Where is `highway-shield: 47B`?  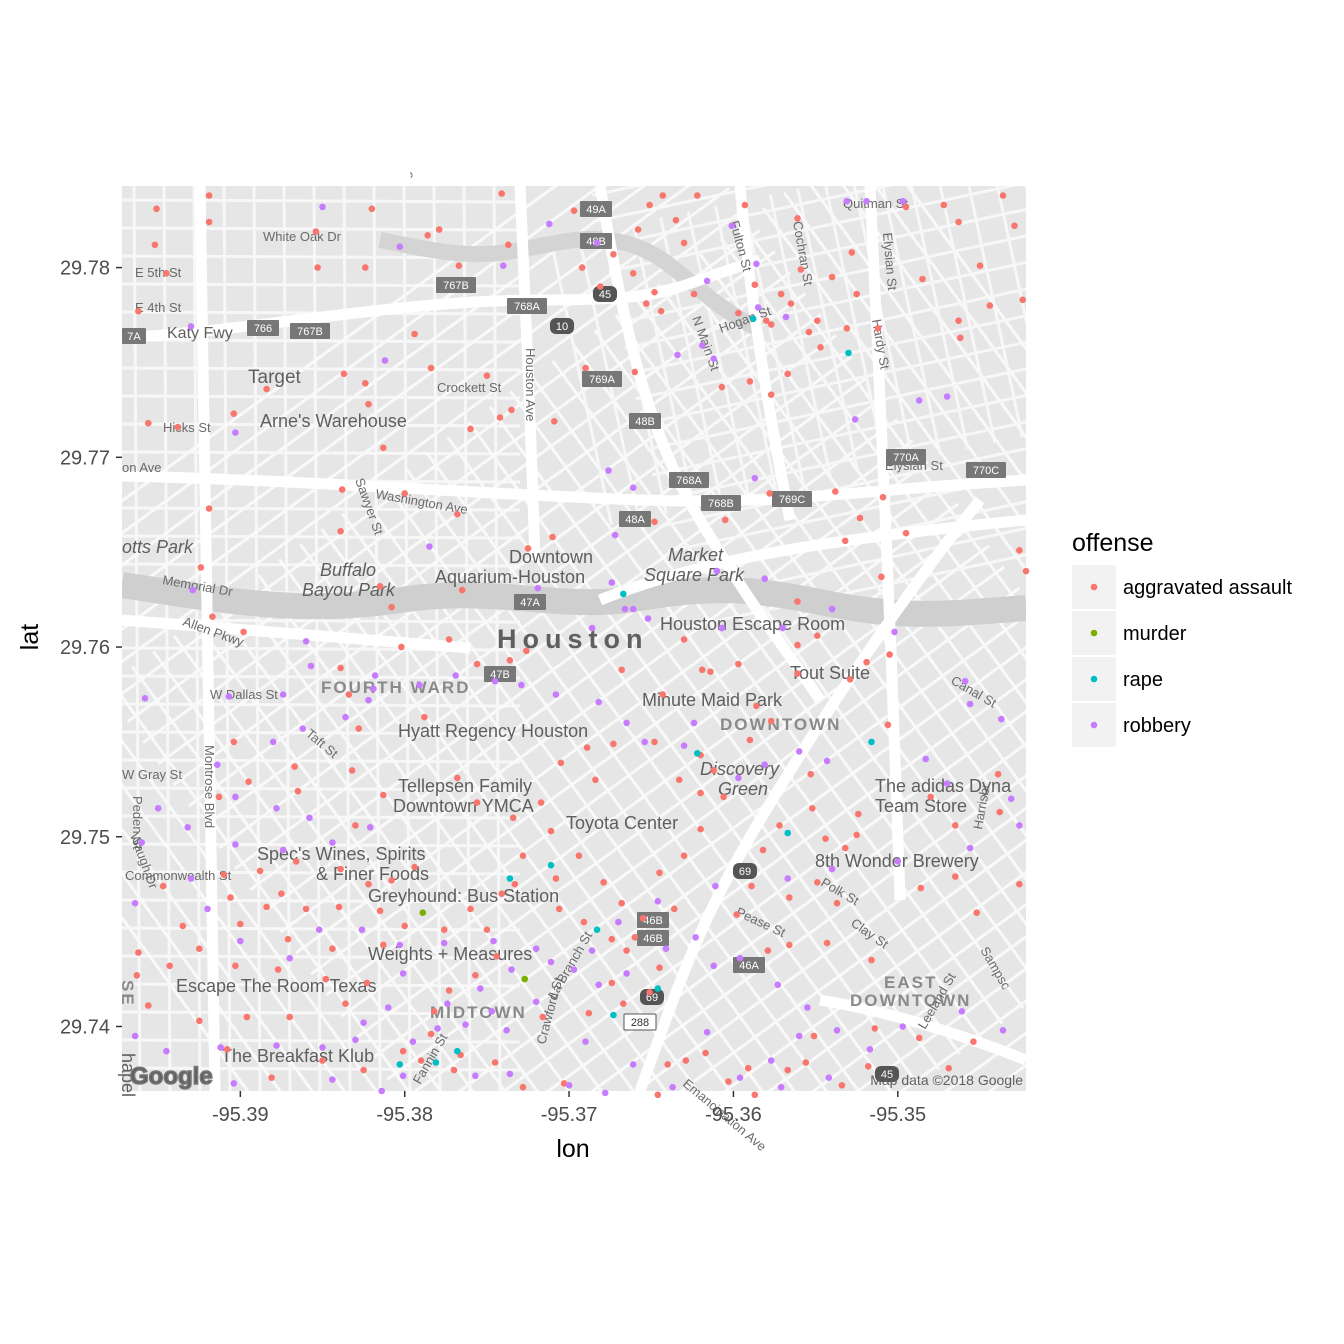 highway-shield: 47B is located at coordinates (500, 674).